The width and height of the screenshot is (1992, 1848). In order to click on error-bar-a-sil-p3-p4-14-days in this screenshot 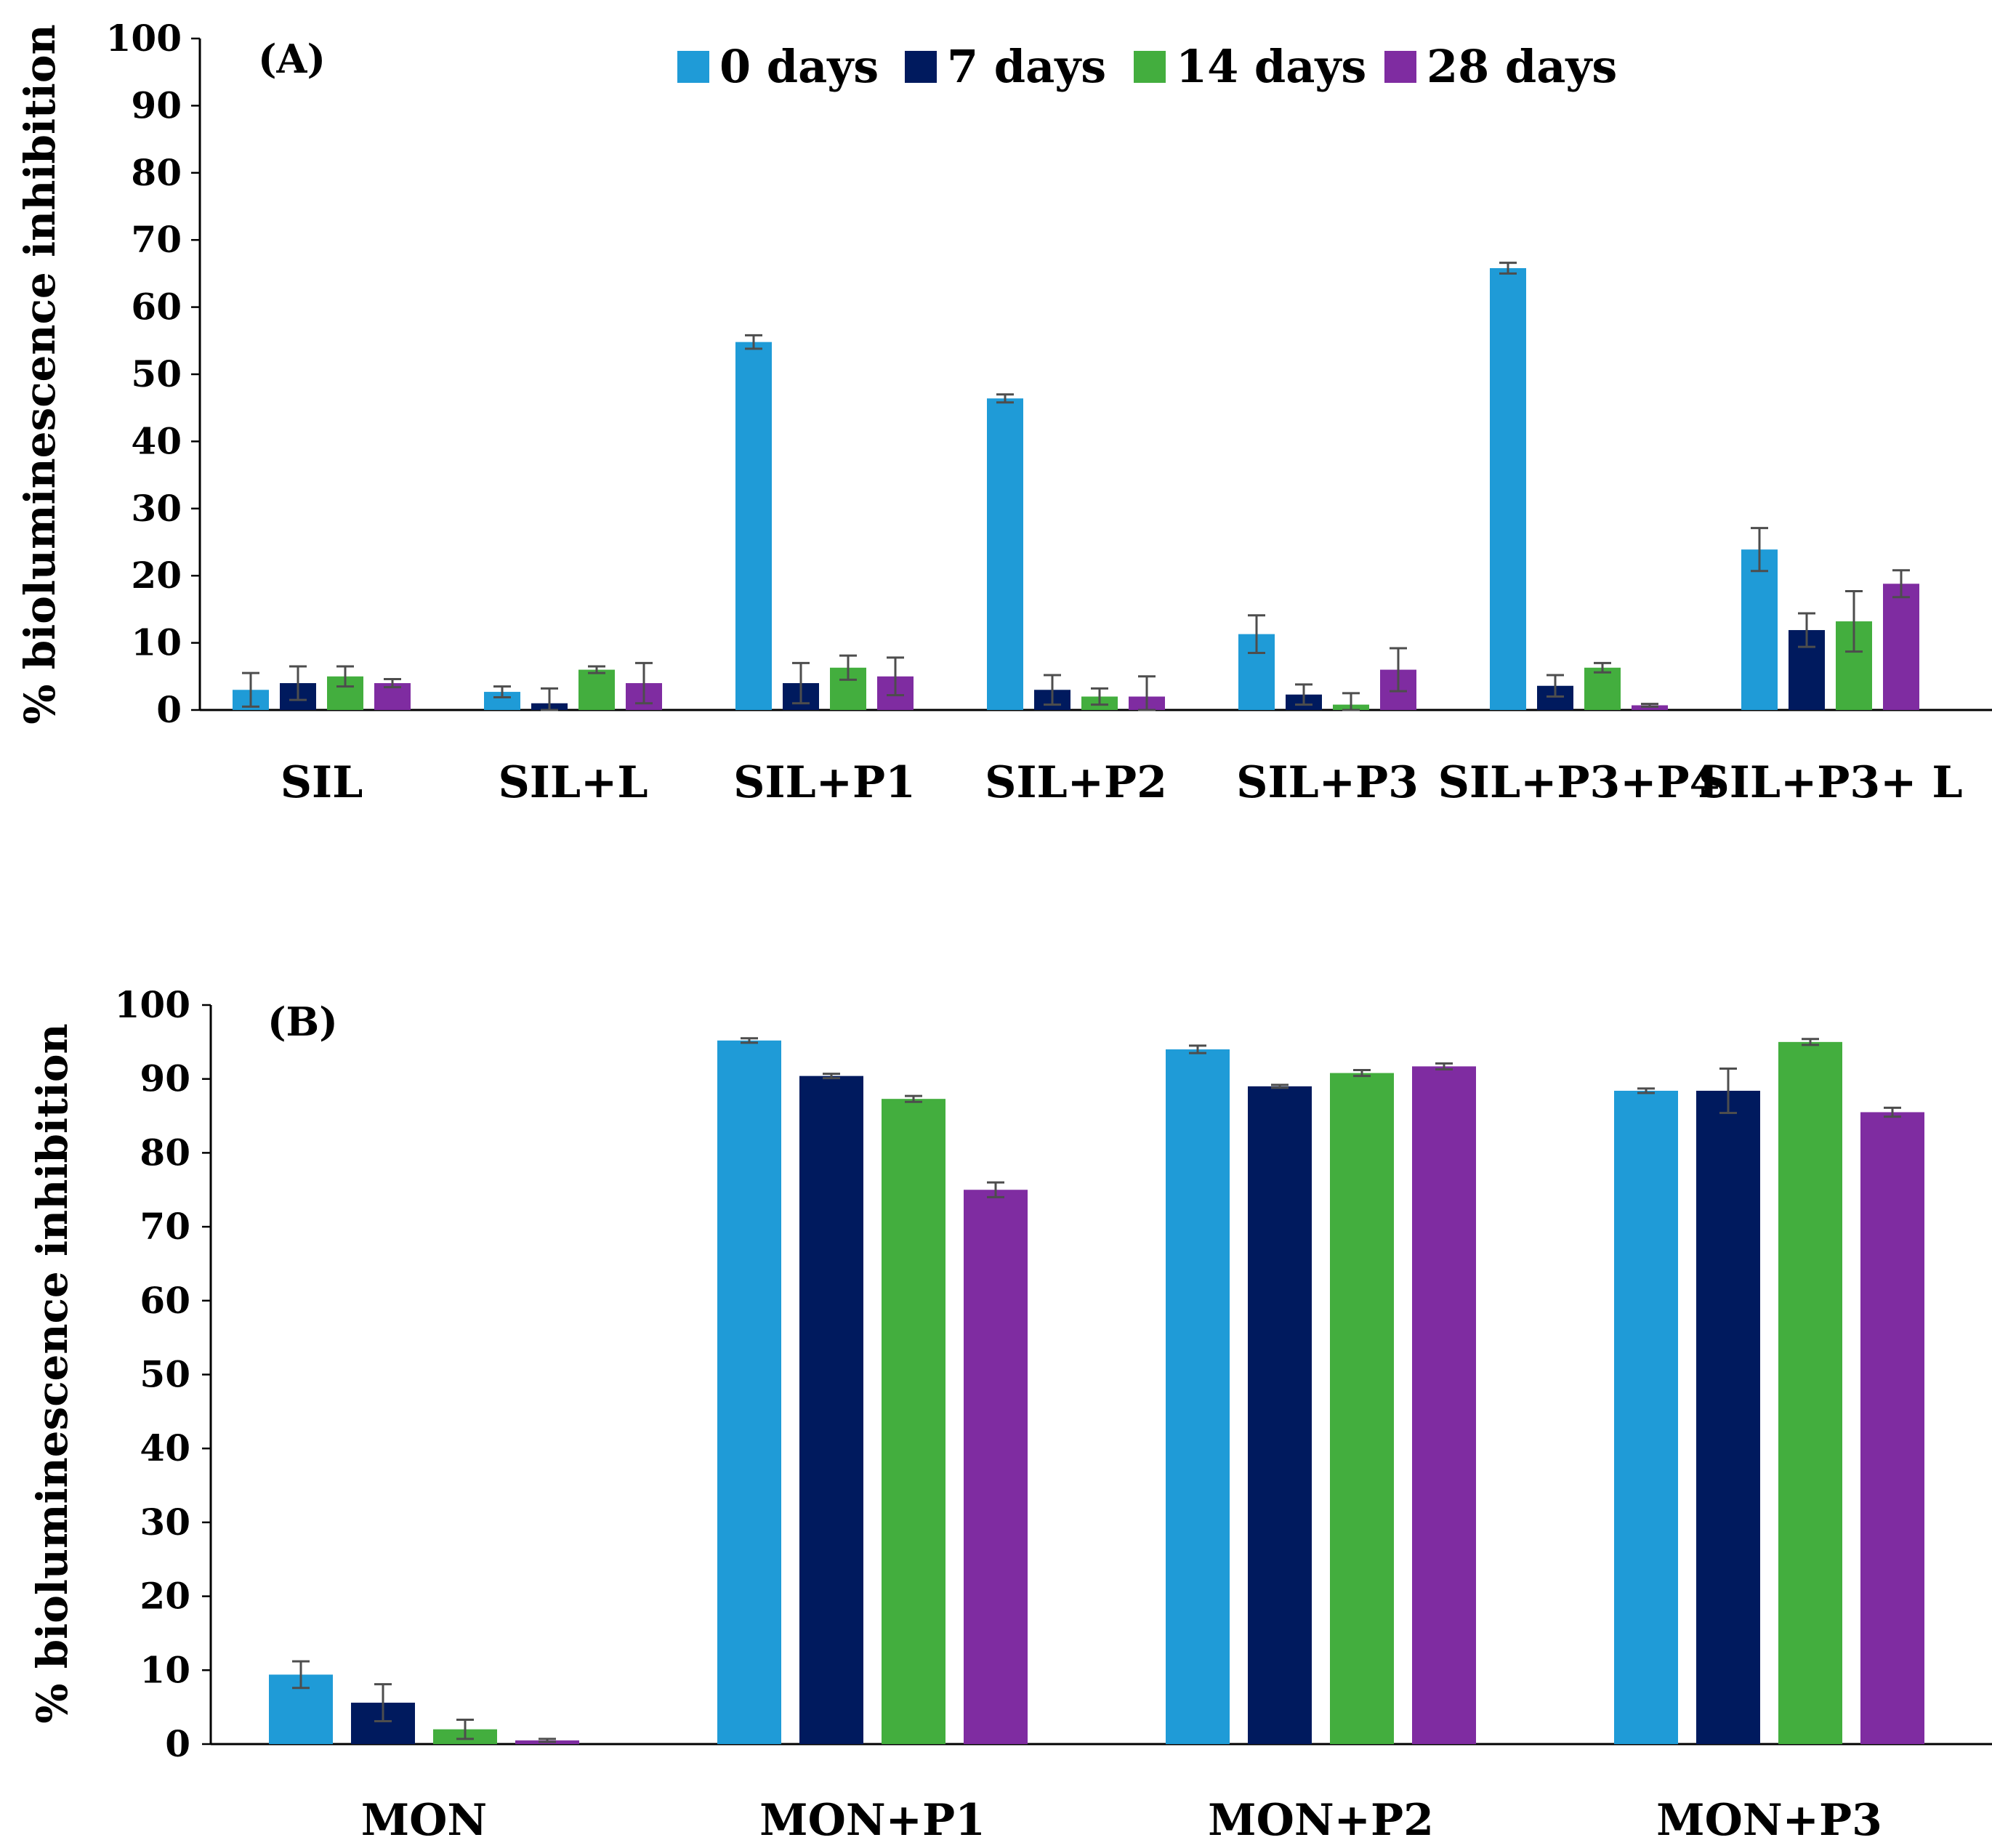, I will do `click(1602, 667)`.